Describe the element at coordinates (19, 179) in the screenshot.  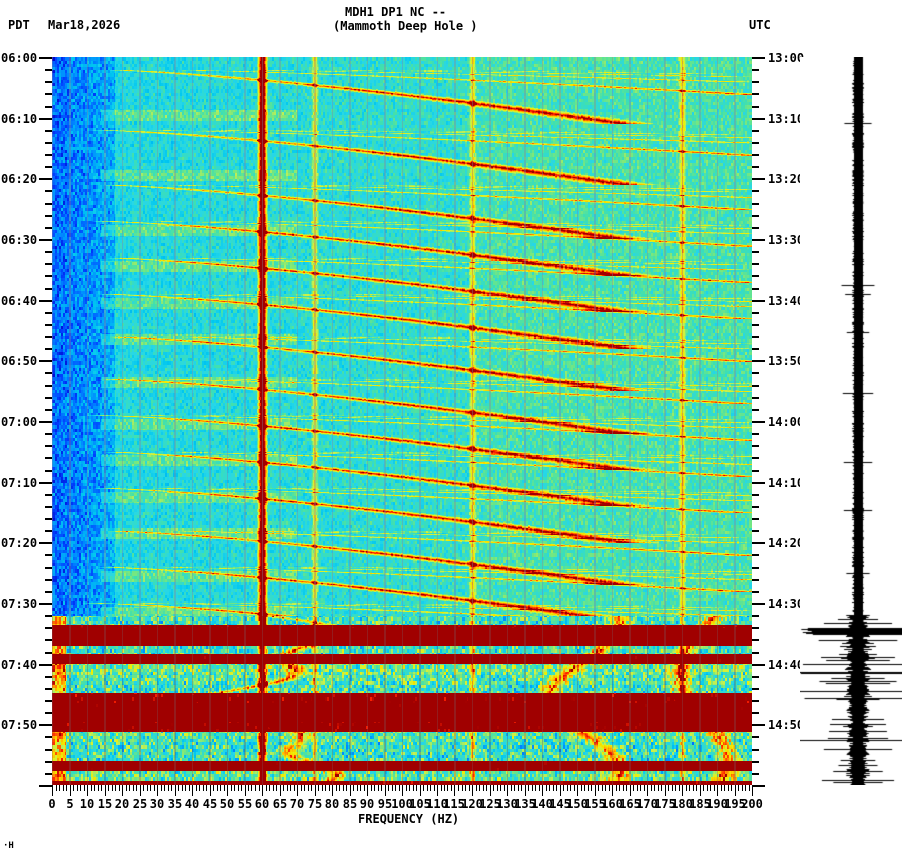
I see `left-time-tick-label: 06:20` at that location.